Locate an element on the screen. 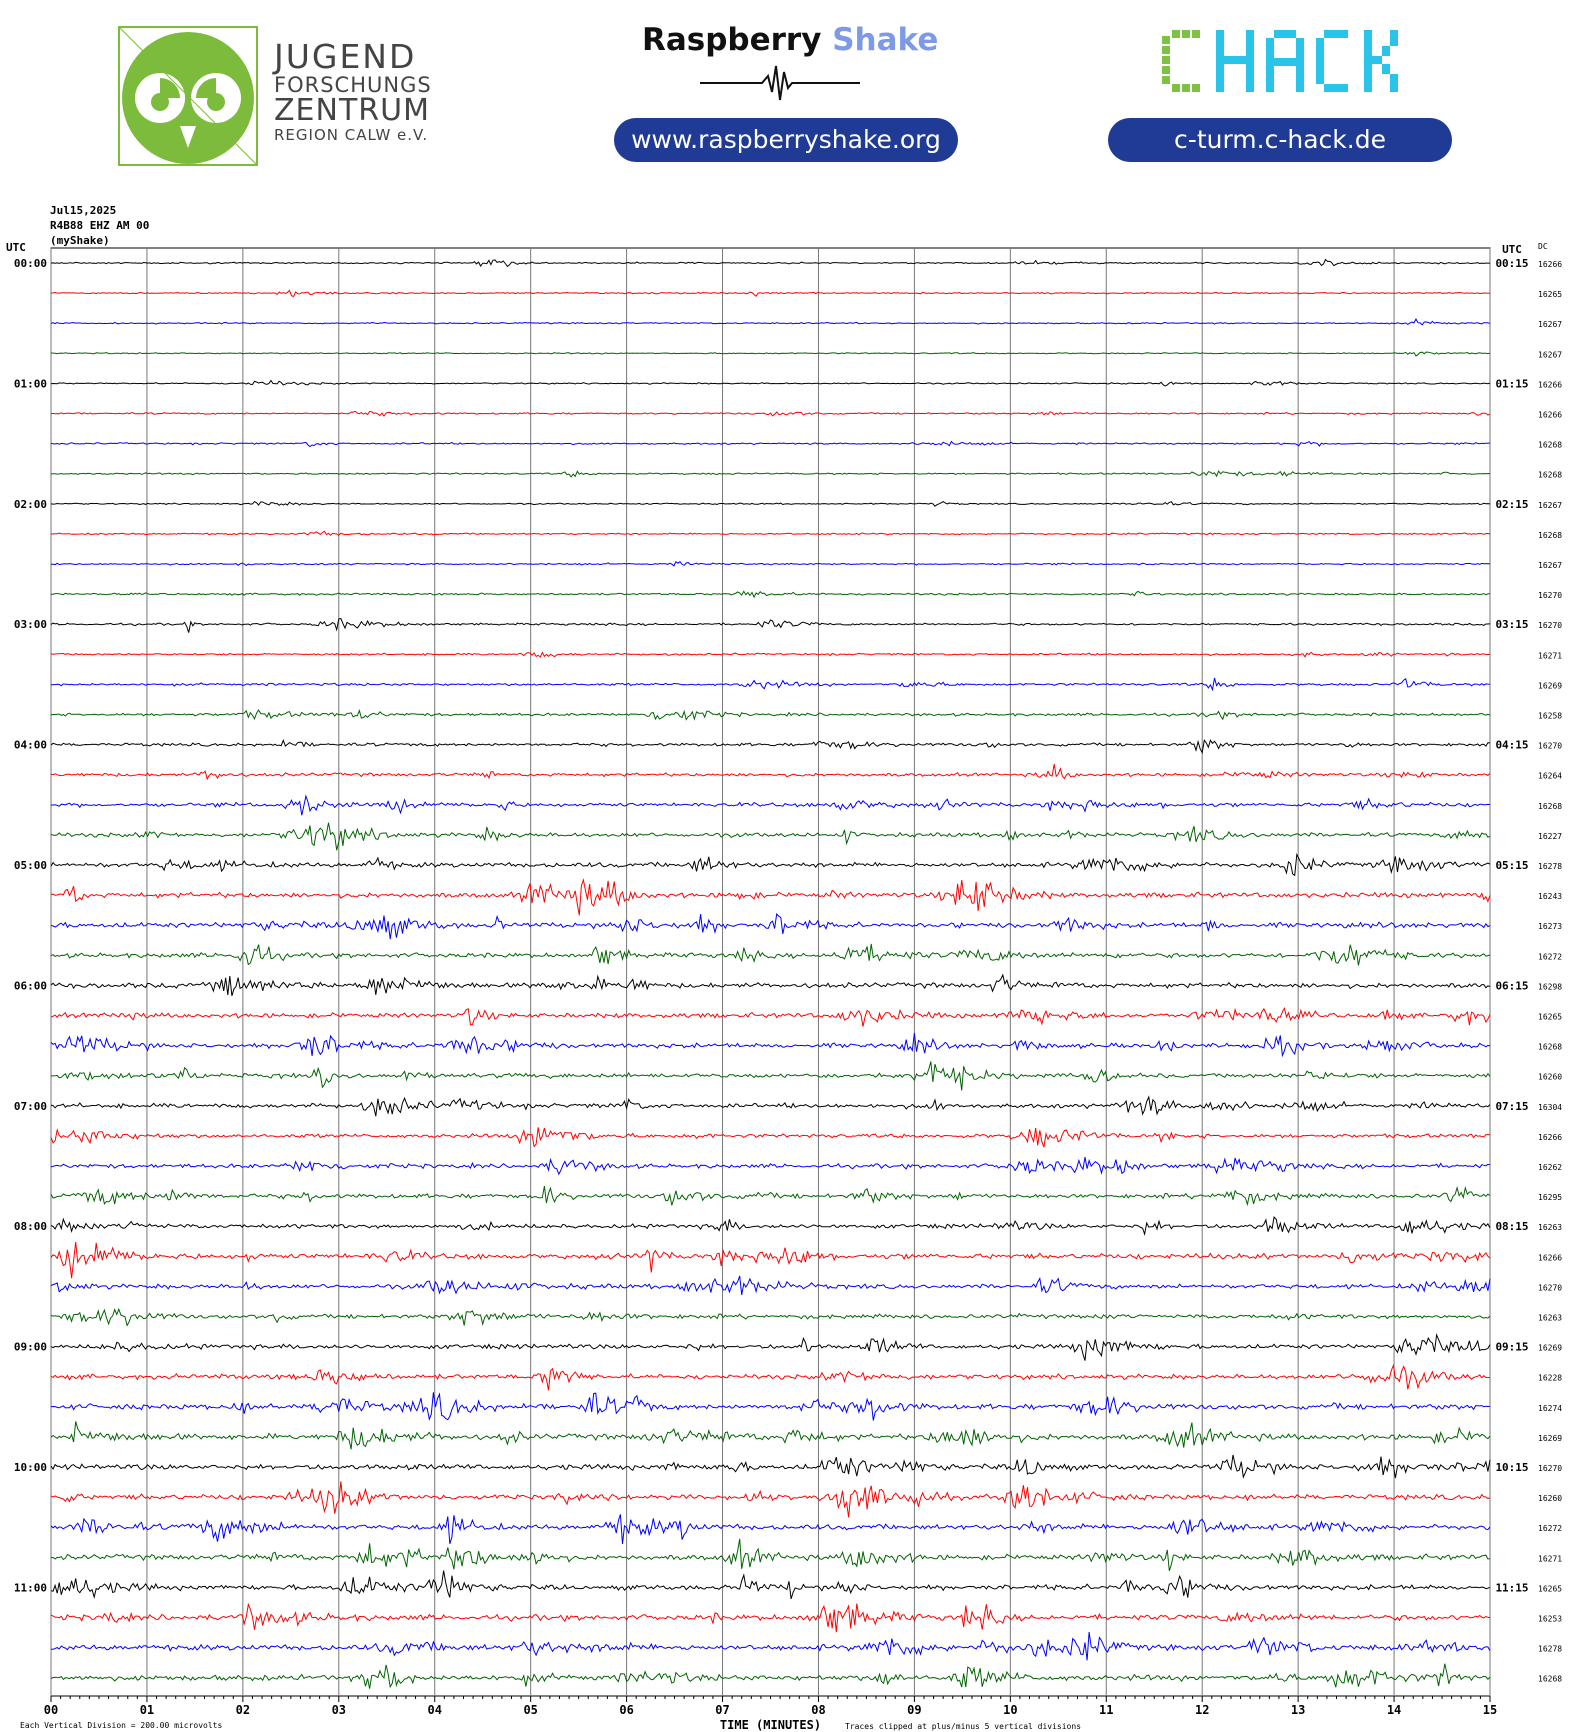  jfz-line2: FORSCHUNGS is located at coordinates (353, 85).